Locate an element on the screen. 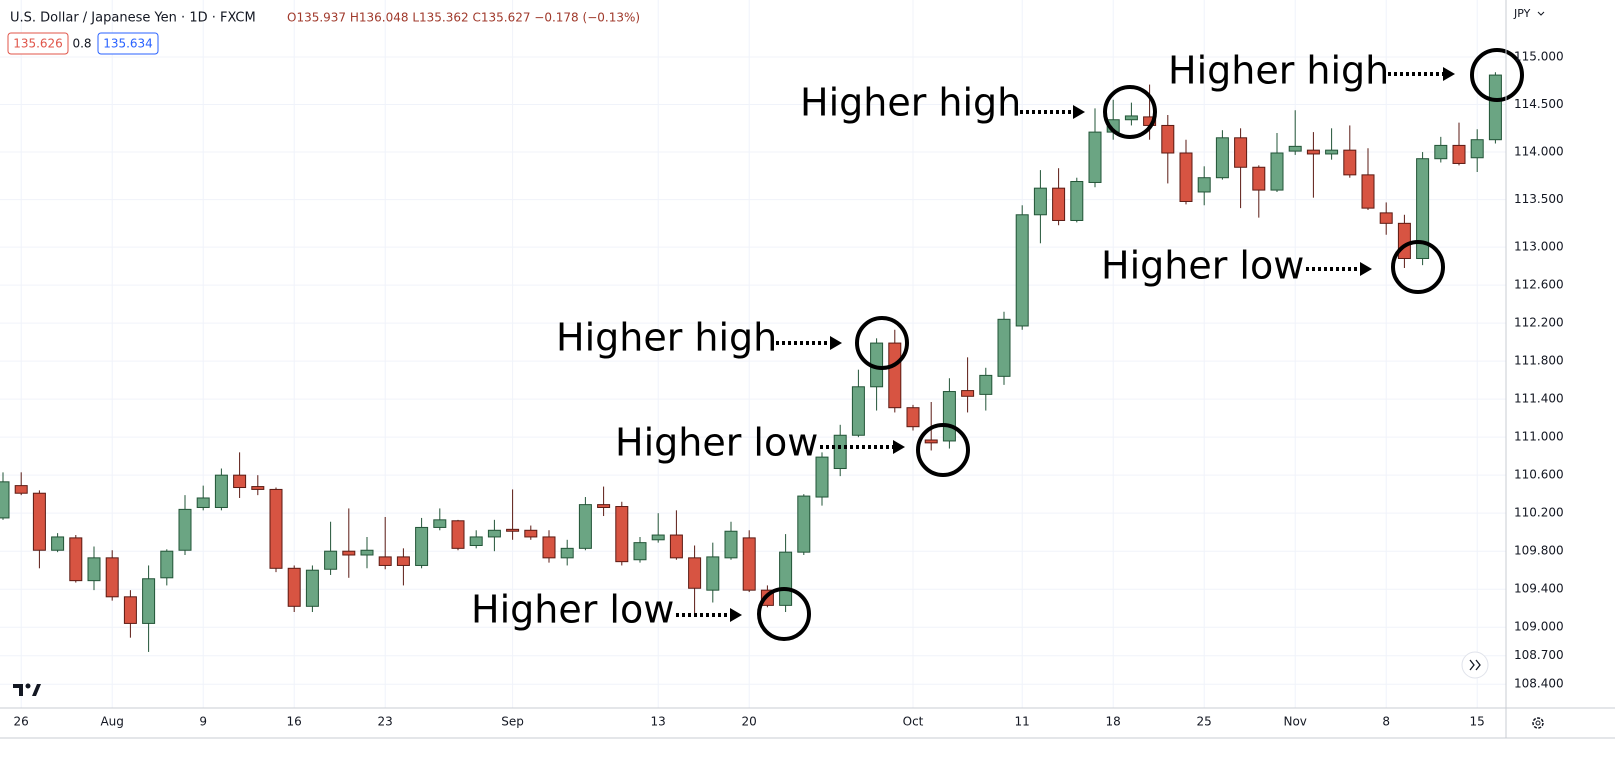 This screenshot has width=1615, height=766. bid-price: 135.626 is located at coordinates (38, 44).